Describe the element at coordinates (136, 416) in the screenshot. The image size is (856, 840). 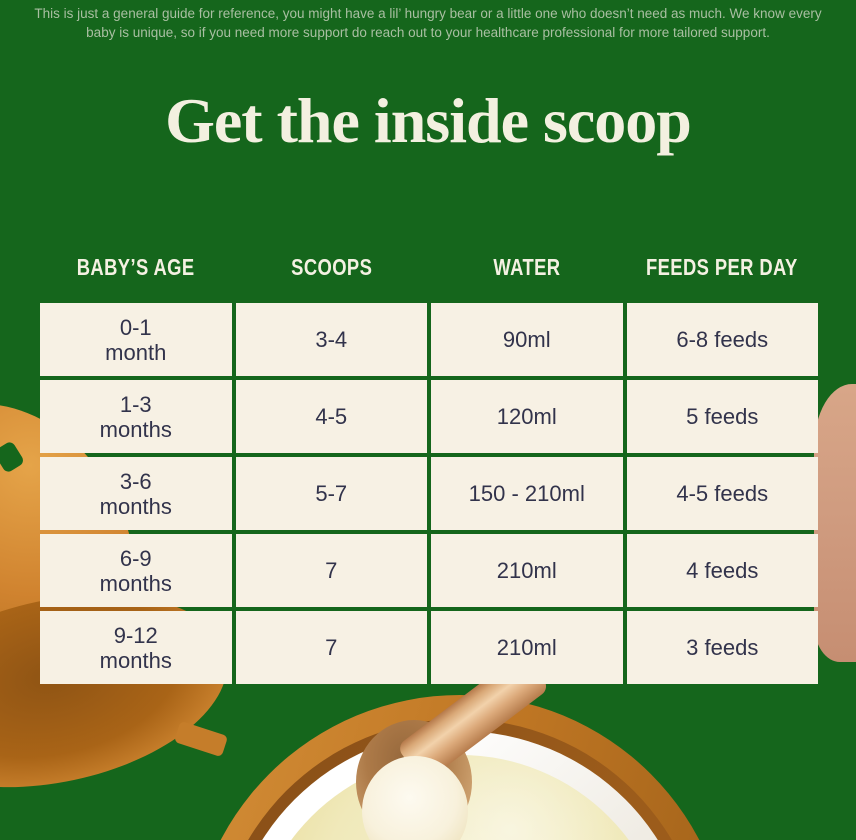
I see `table-cell-age: 1-3 months` at that location.